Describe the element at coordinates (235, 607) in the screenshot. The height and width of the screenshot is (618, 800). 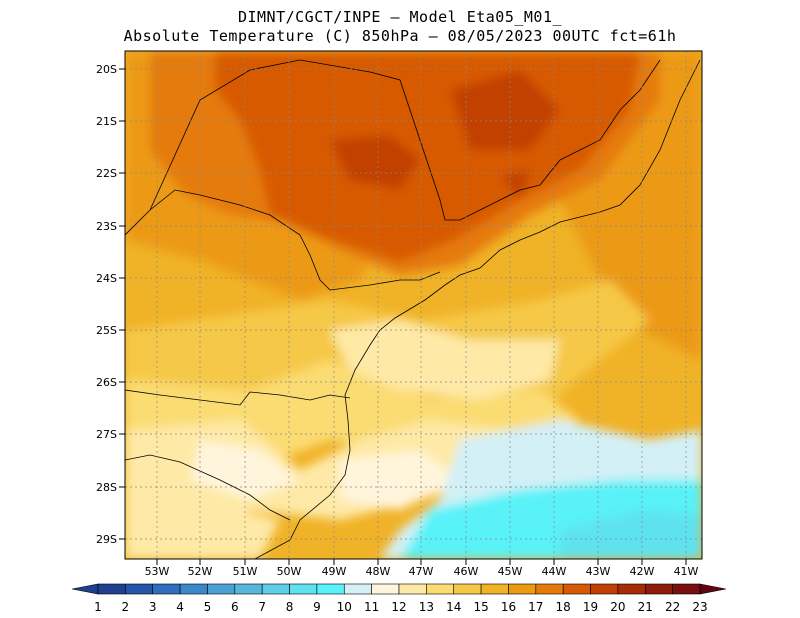
I see `colorbar-label: 6` at that location.